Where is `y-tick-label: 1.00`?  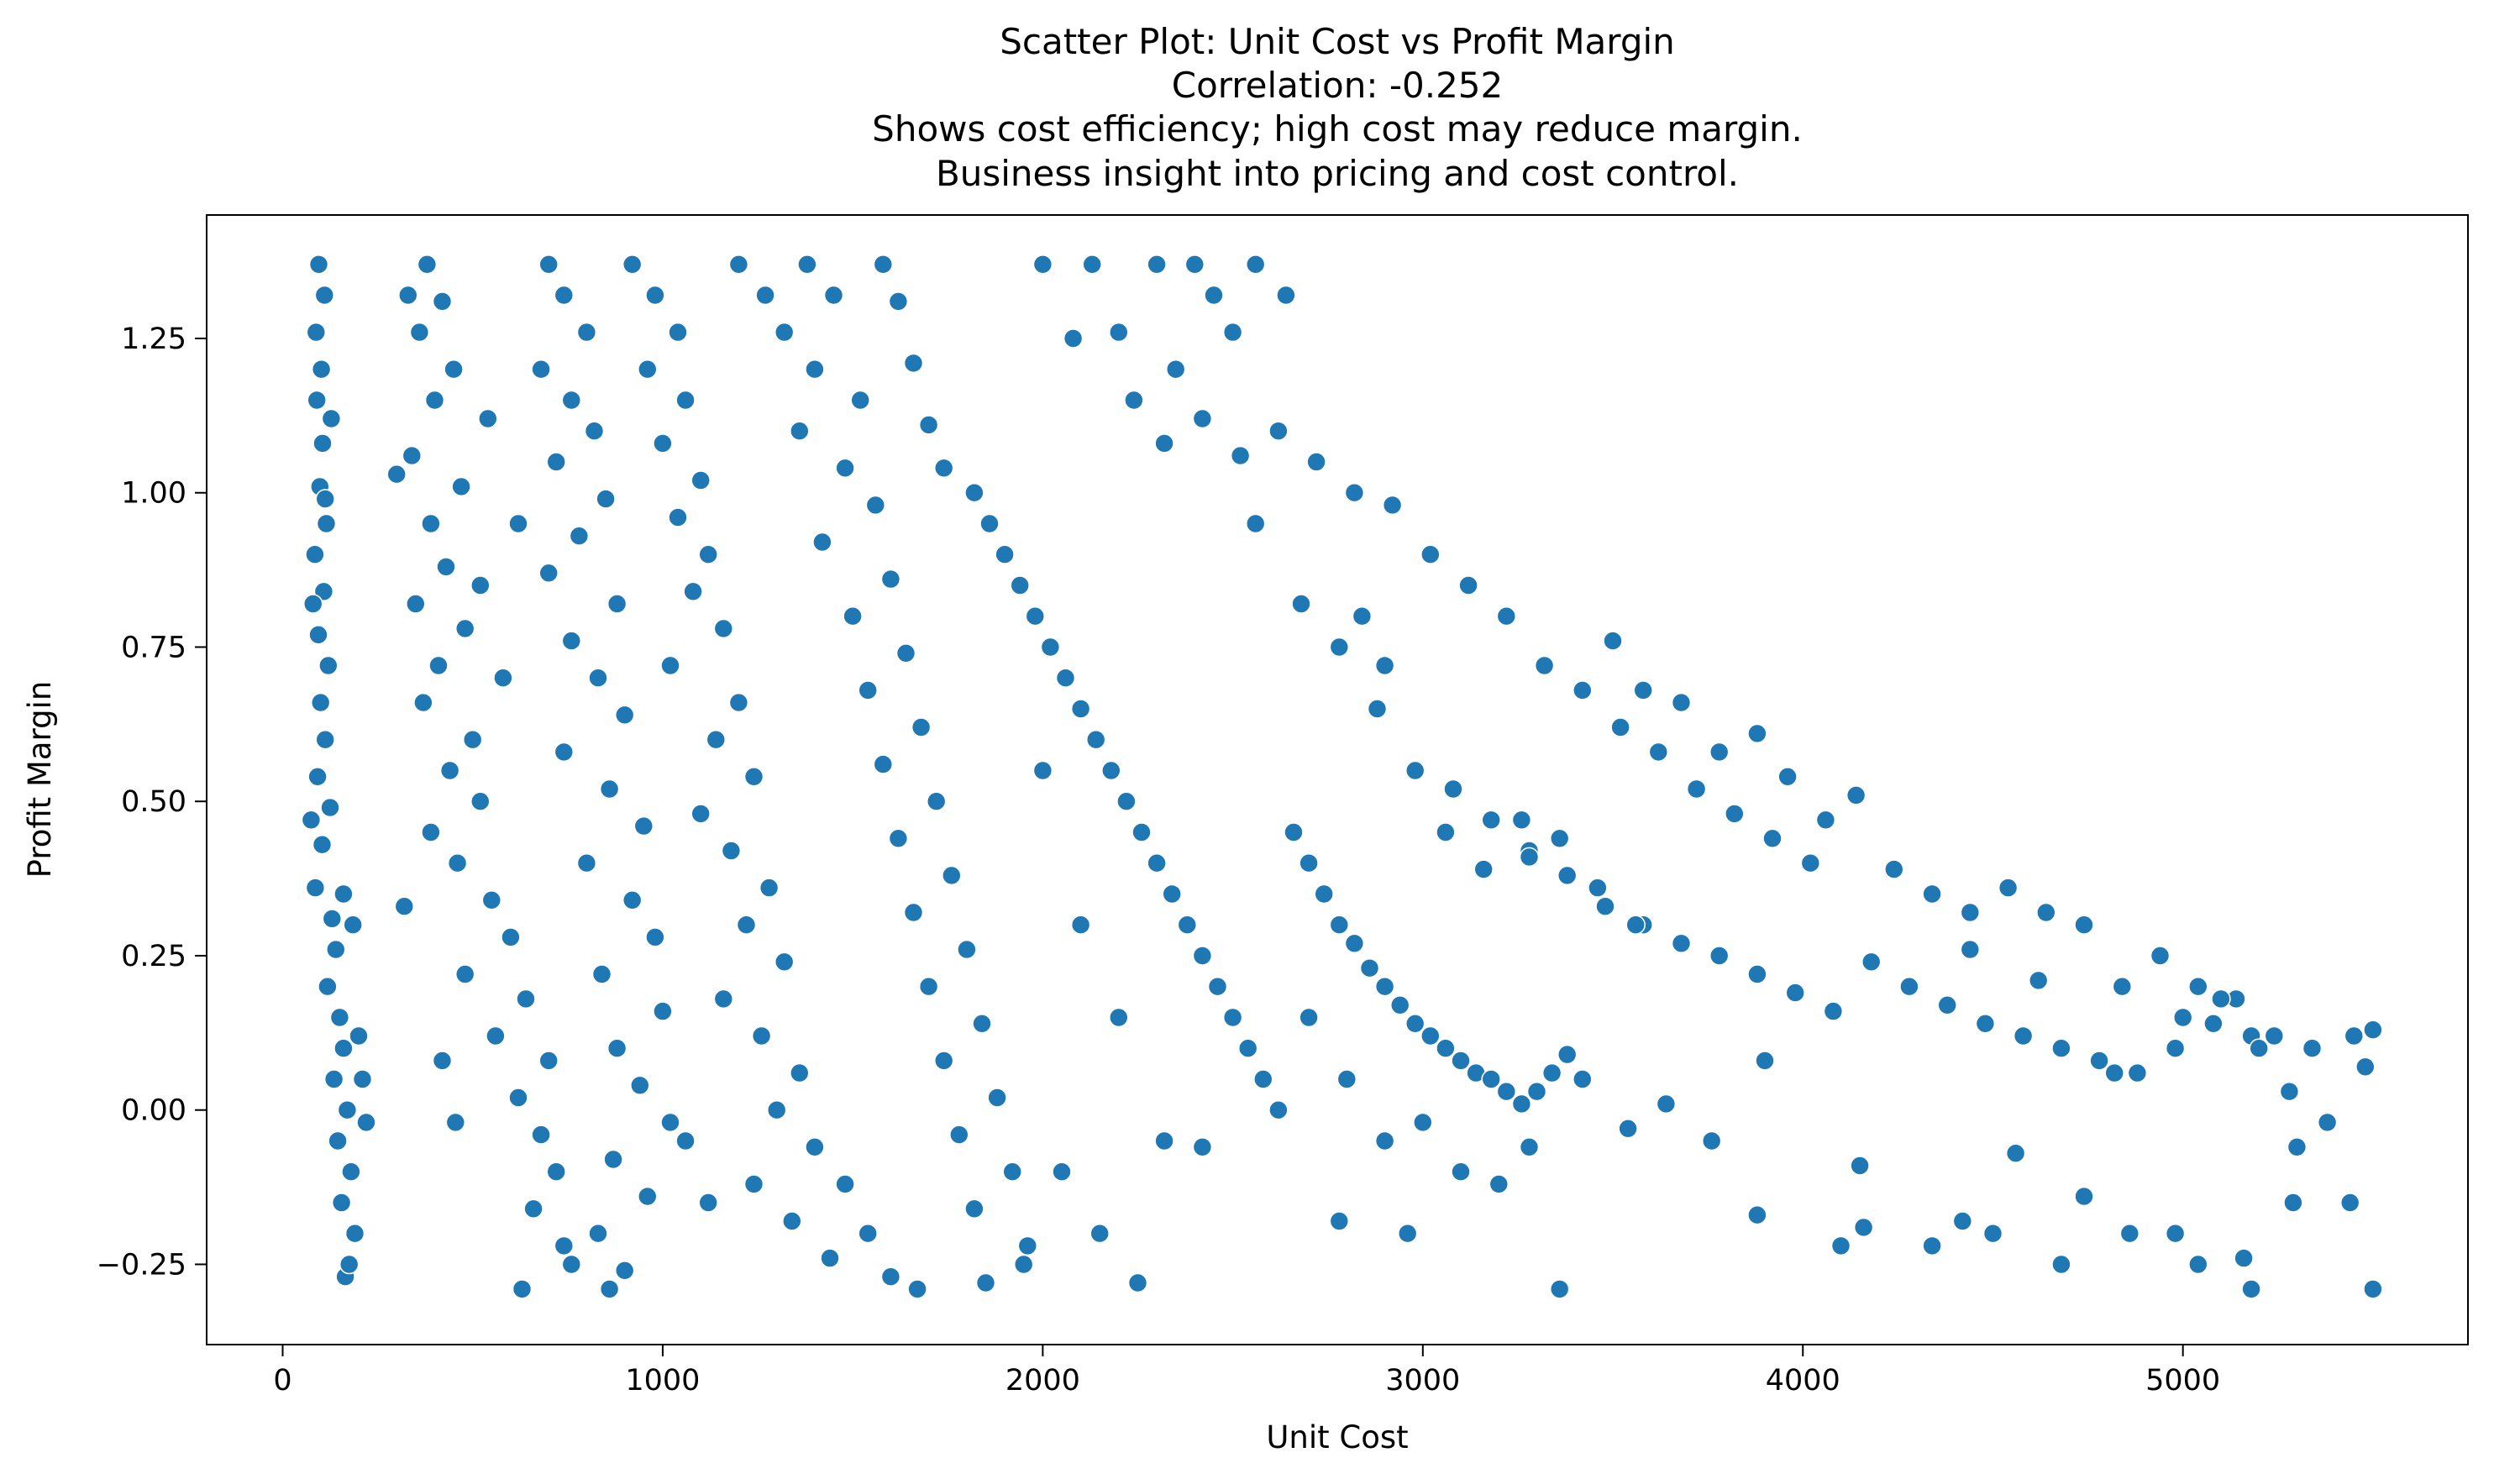 y-tick-label: 1.00 is located at coordinates (154, 494).